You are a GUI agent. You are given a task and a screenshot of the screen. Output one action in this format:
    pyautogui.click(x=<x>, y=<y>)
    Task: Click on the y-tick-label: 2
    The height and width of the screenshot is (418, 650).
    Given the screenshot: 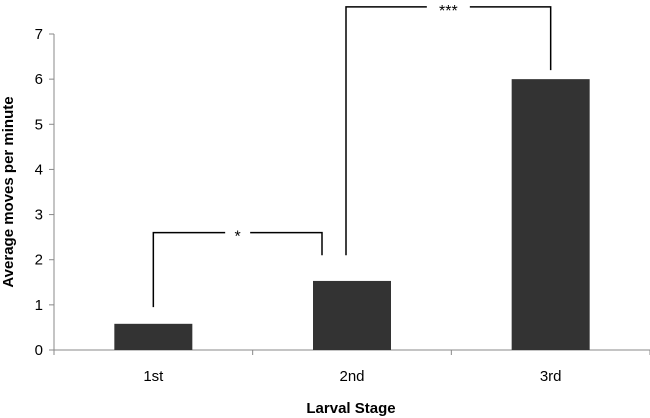 What is the action you would take?
    pyautogui.click(x=39, y=260)
    